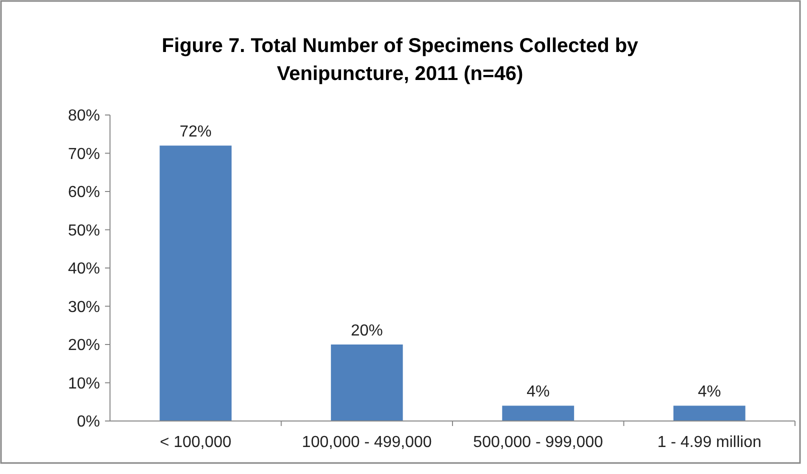 The width and height of the screenshot is (807, 474). What do you see at coordinates (709, 442) in the screenshot?
I see `x-tick-label: 1 - 4.99 million` at bounding box center [709, 442].